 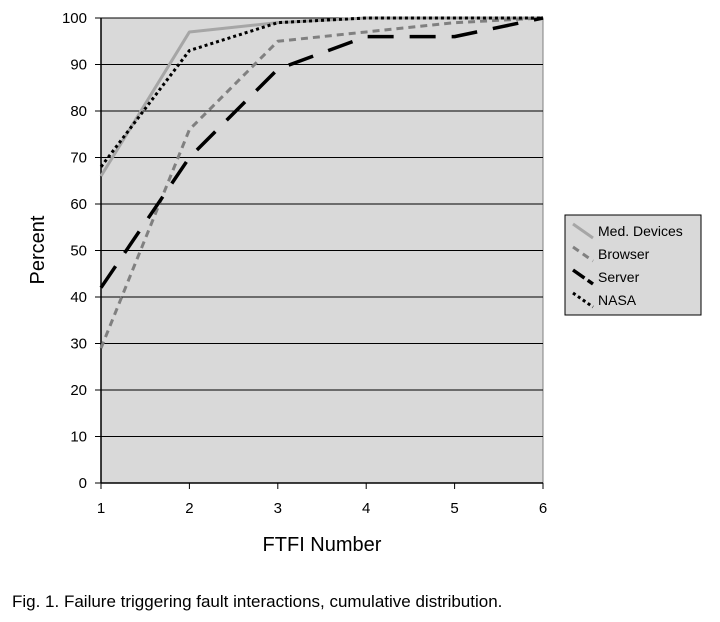 I want to click on x-tick-label: 3, so click(x=278, y=508).